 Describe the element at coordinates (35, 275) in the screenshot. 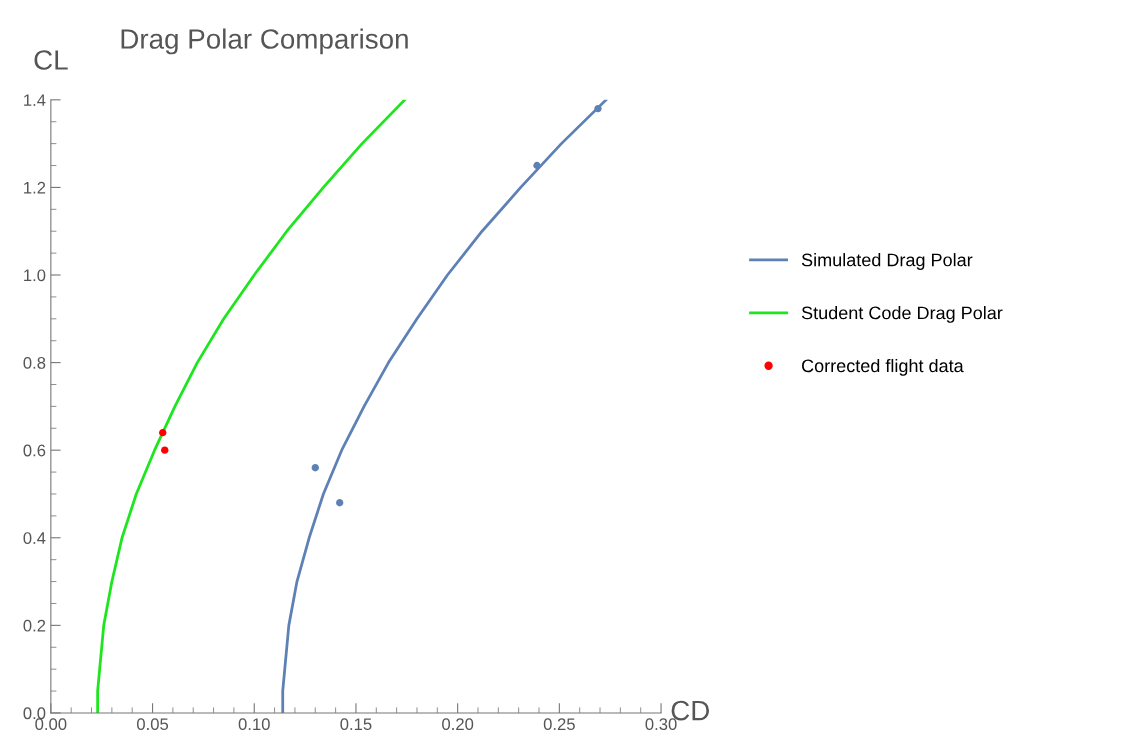

I see `y-tick-label: 1.0` at that location.